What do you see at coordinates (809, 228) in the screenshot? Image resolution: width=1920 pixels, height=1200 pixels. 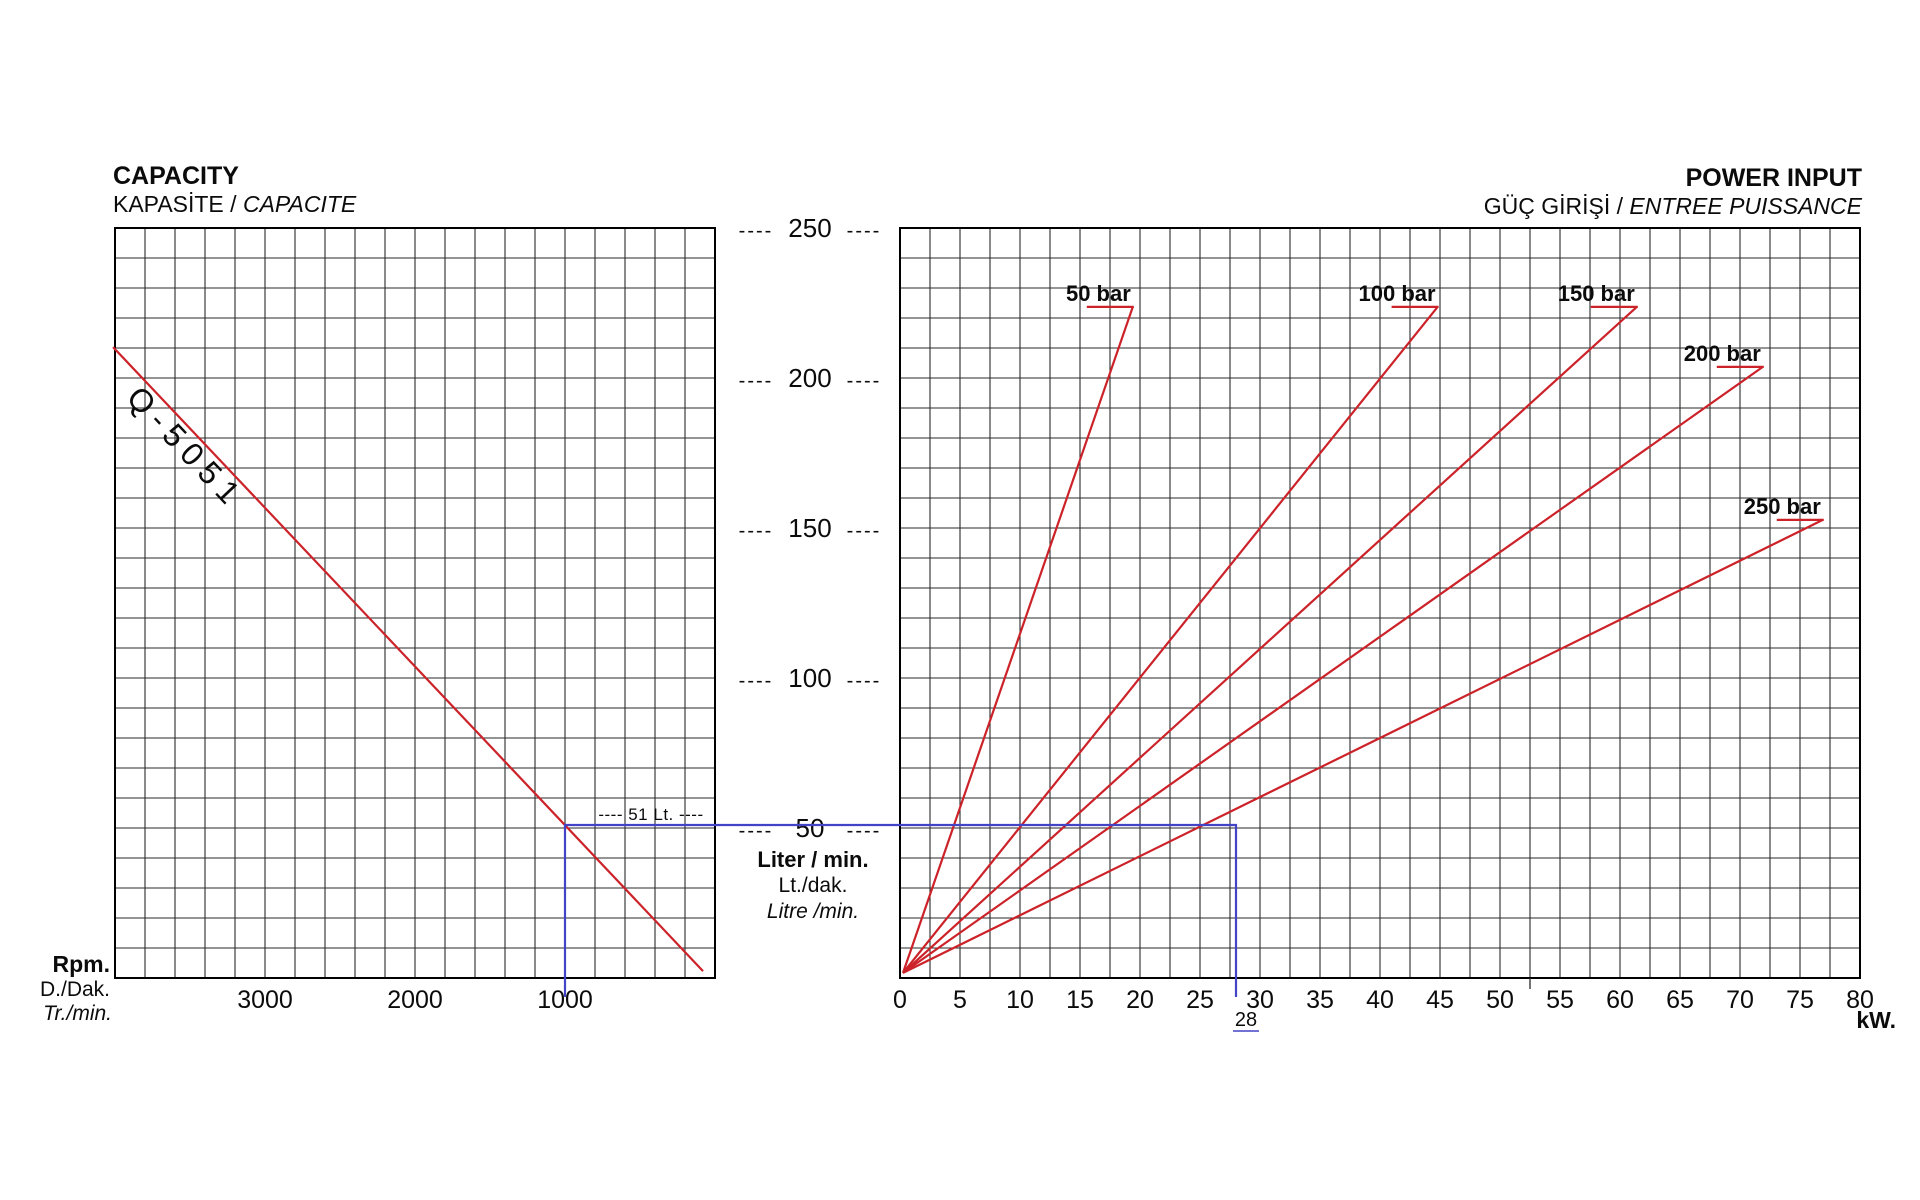 I see `liters-scale-value: 250` at bounding box center [809, 228].